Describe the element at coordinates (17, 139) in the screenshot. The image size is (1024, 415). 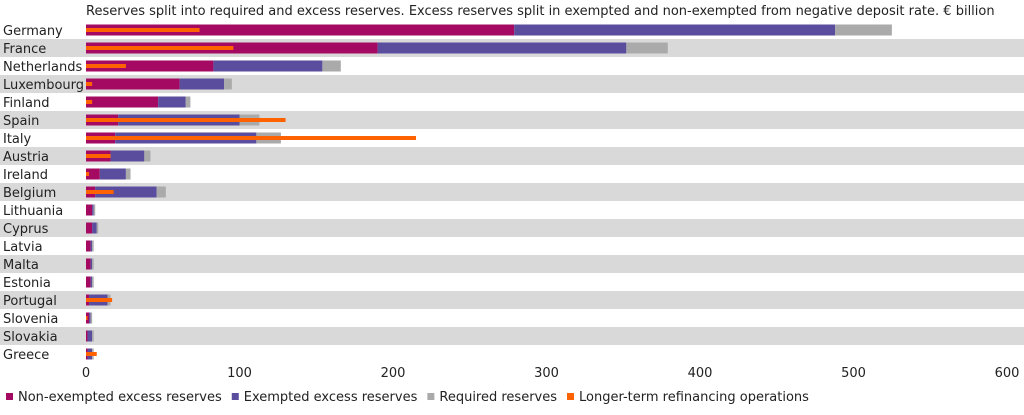
I see `category-label: Italy` at that location.